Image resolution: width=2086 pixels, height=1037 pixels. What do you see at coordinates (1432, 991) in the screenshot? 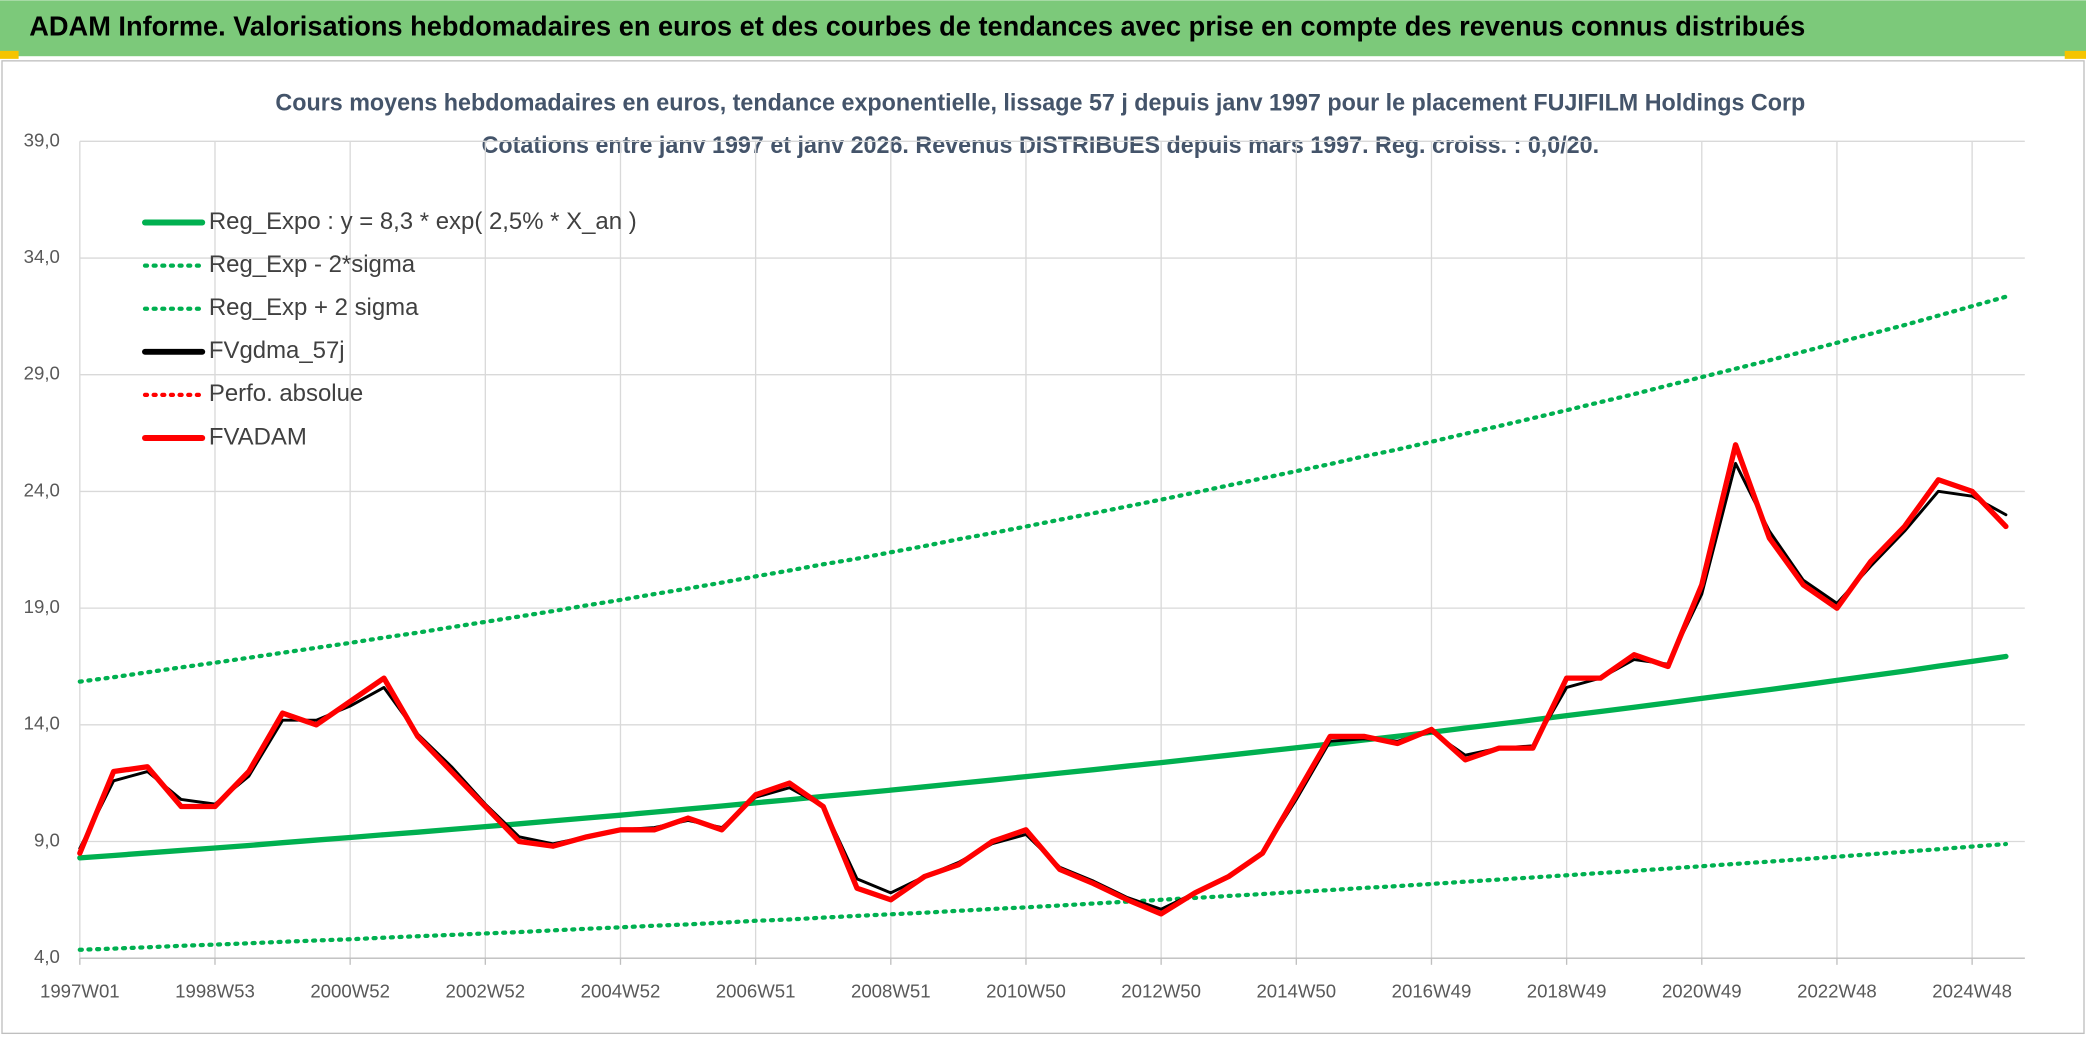
I see `x-tick-label: 2016W49` at bounding box center [1432, 991].